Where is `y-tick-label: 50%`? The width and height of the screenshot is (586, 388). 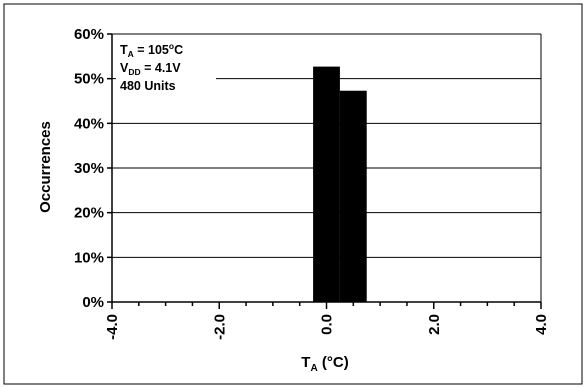
y-tick-label: 50% is located at coordinates (89, 79).